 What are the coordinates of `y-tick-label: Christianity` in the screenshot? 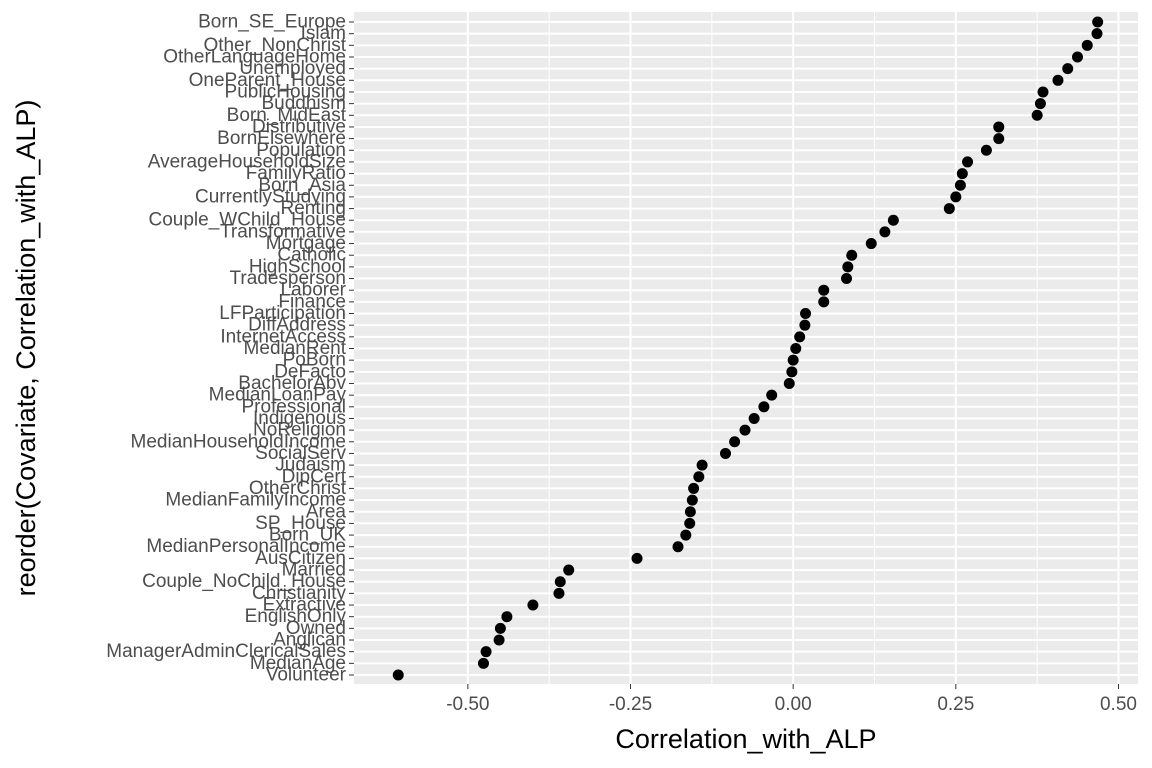 It's located at (299, 593).